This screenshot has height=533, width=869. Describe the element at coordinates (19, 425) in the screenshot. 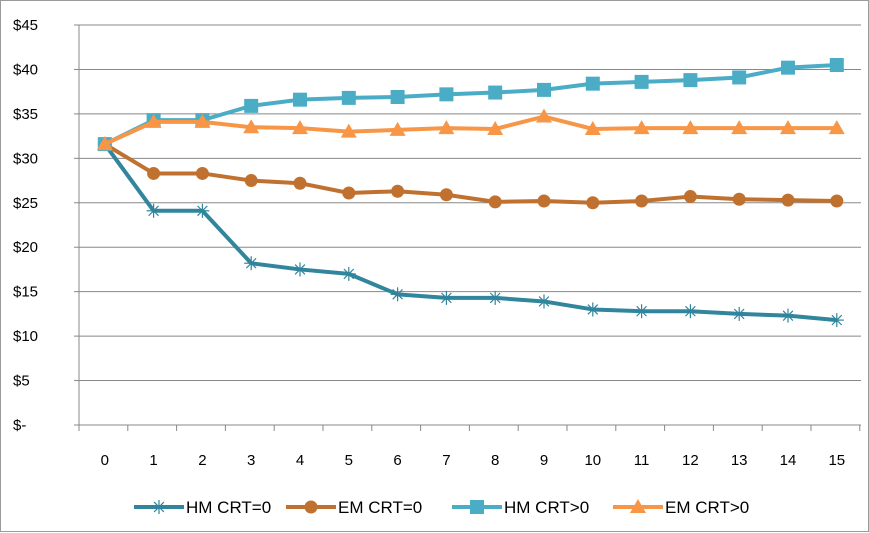

I see `y-tick-label: $-` at that location.